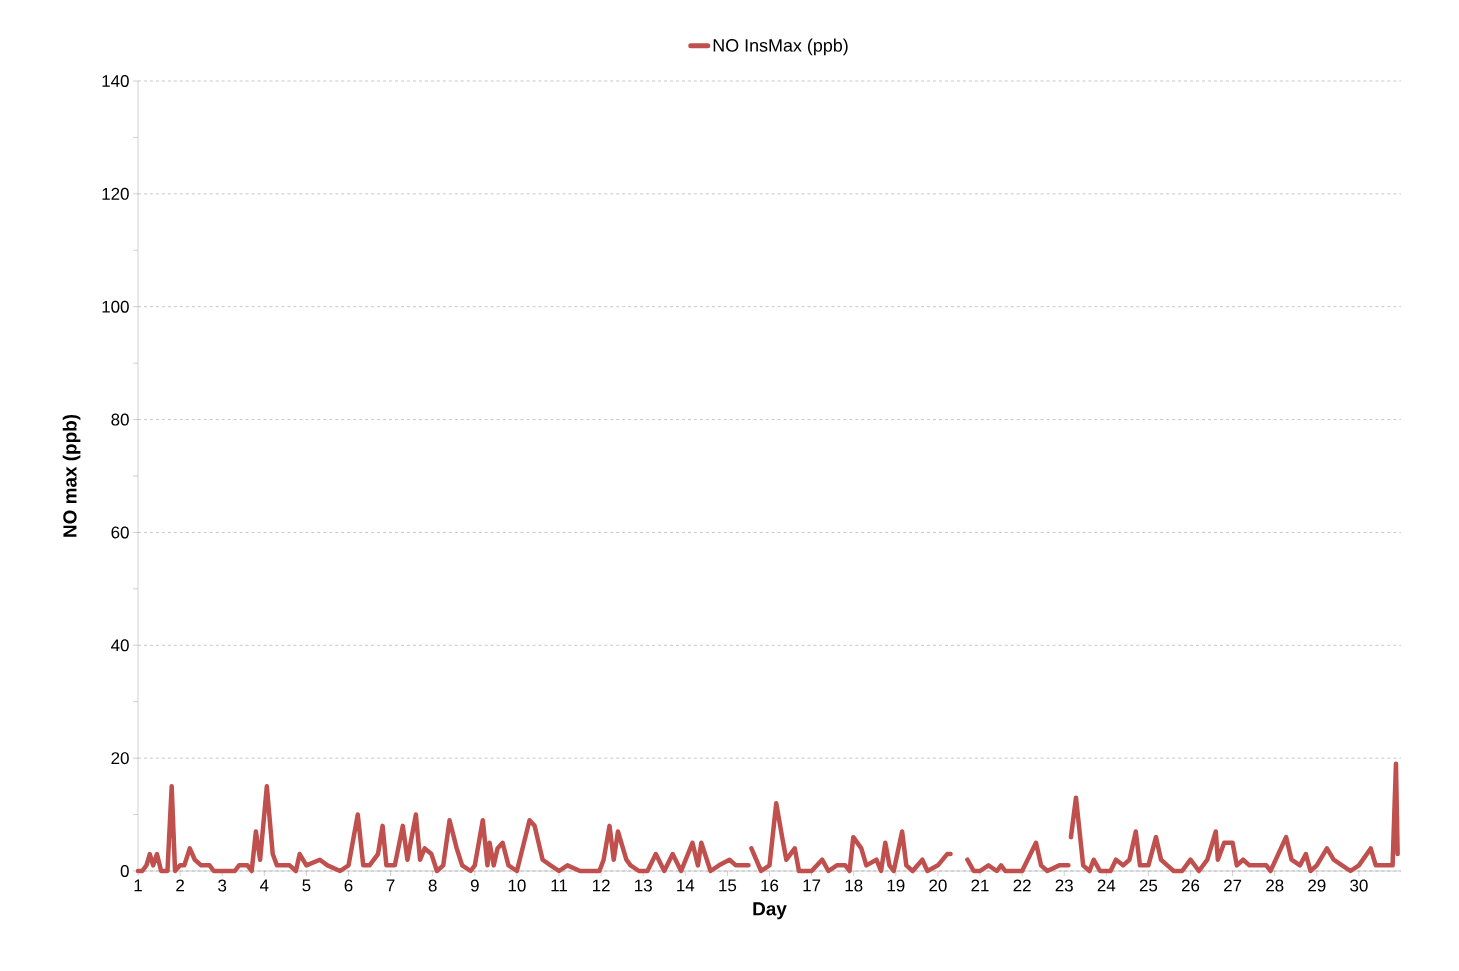 The height and width of the screenshot is (971, 1459). I want to click on y-tick-label: 100, so click(115, 306).